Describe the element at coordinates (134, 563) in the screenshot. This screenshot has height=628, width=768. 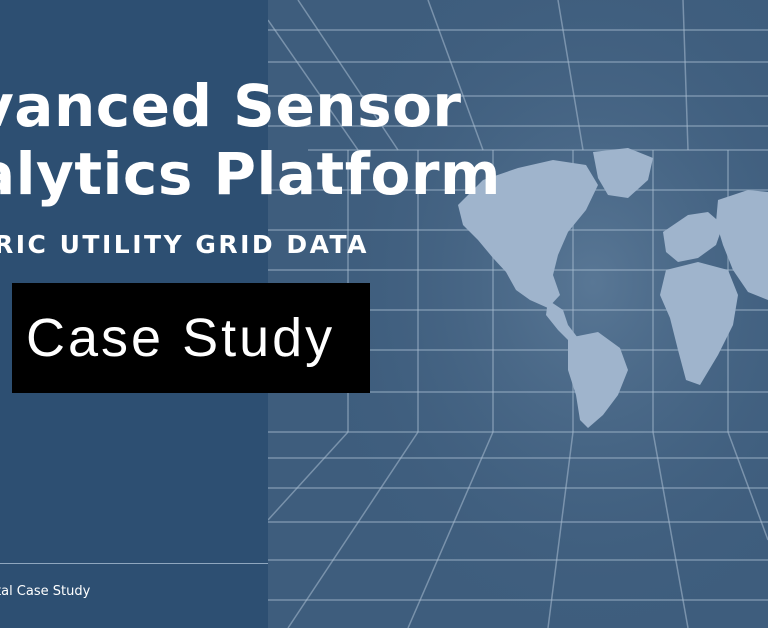
I see `footer-divider` at that location.